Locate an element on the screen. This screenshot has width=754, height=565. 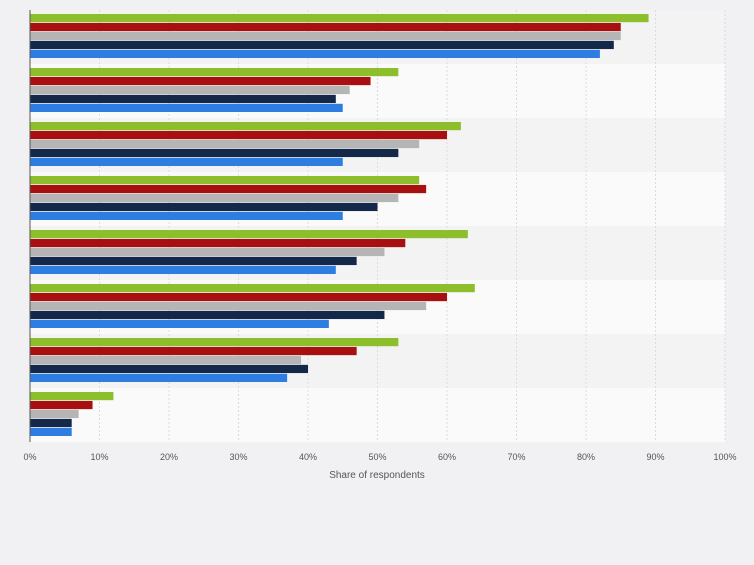
x-tick-label: 60% is located at coordinates (447, 457).